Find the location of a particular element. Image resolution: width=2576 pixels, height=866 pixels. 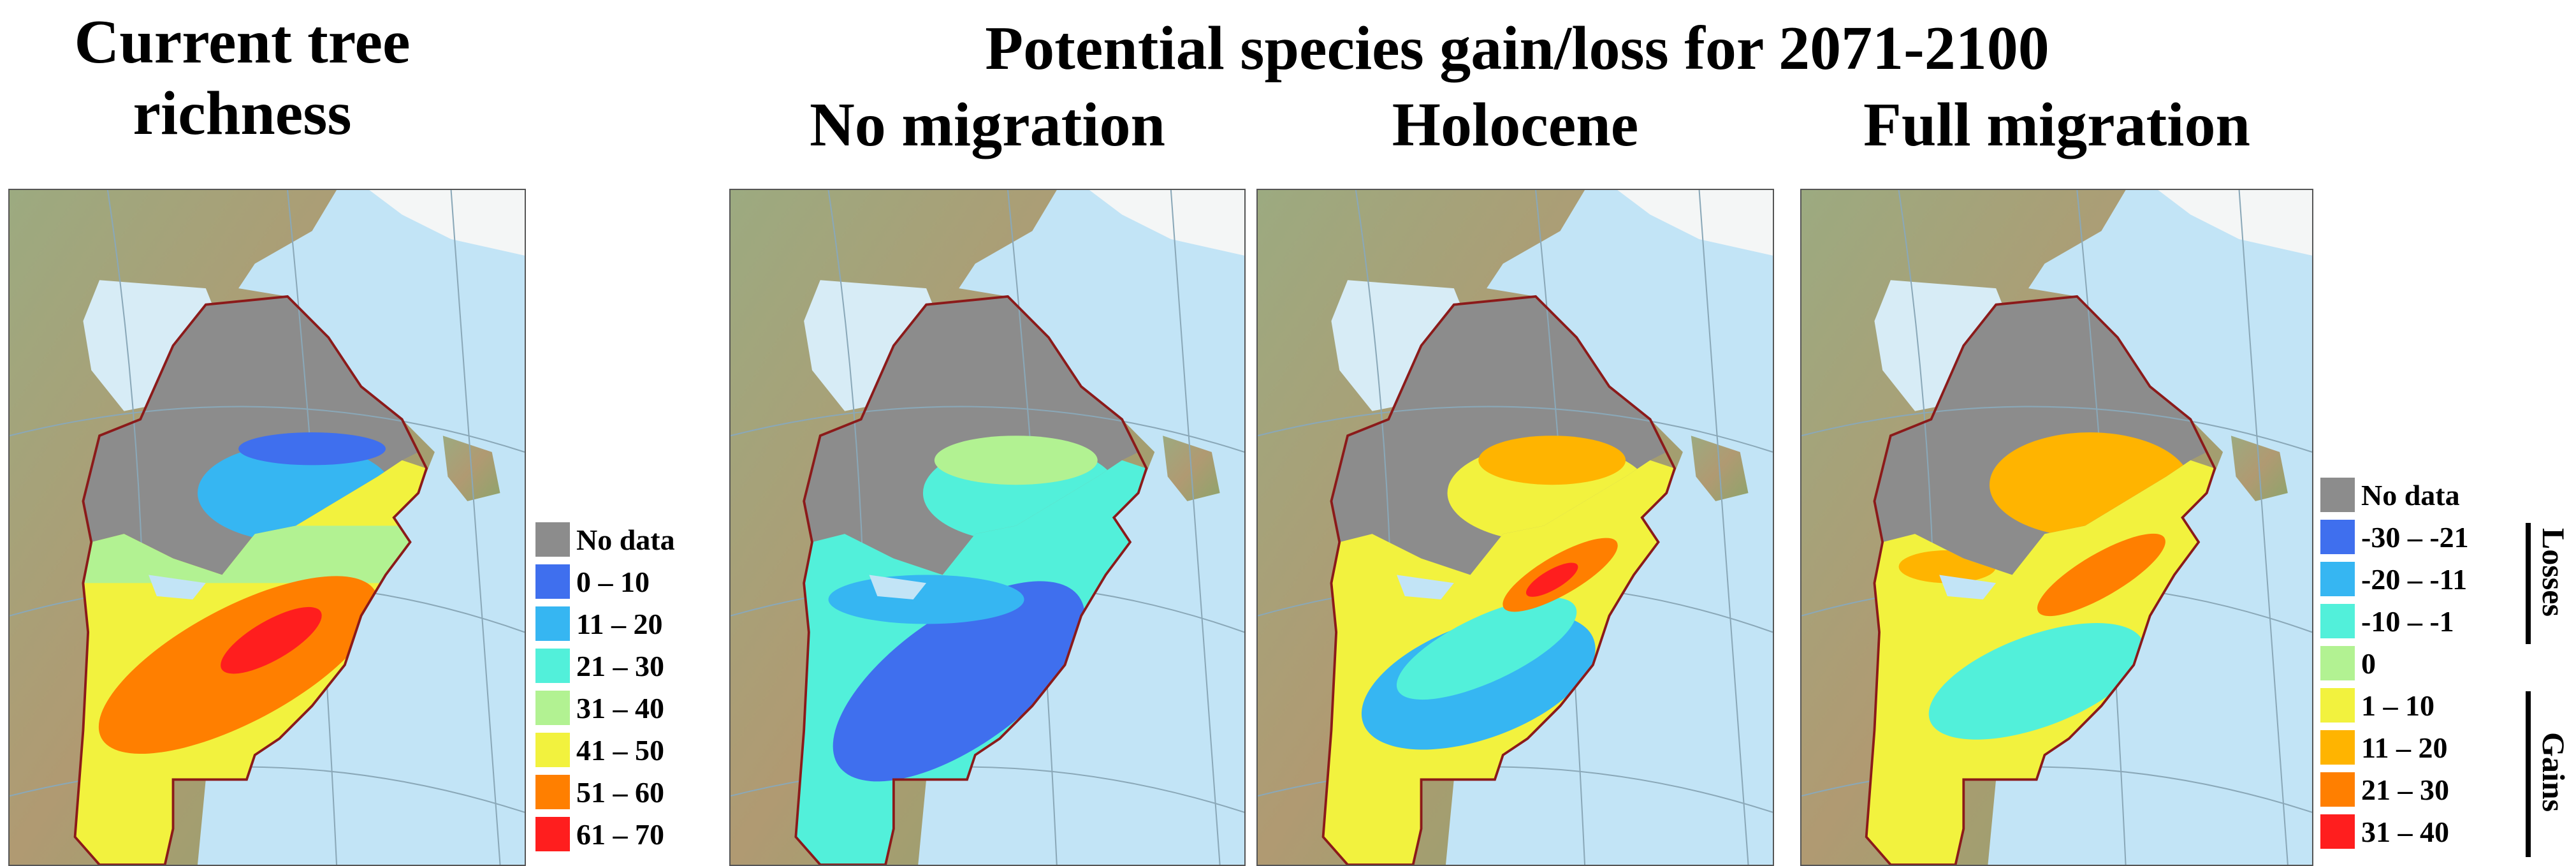

panel-title: No migration is located at coordinates (987, 125).